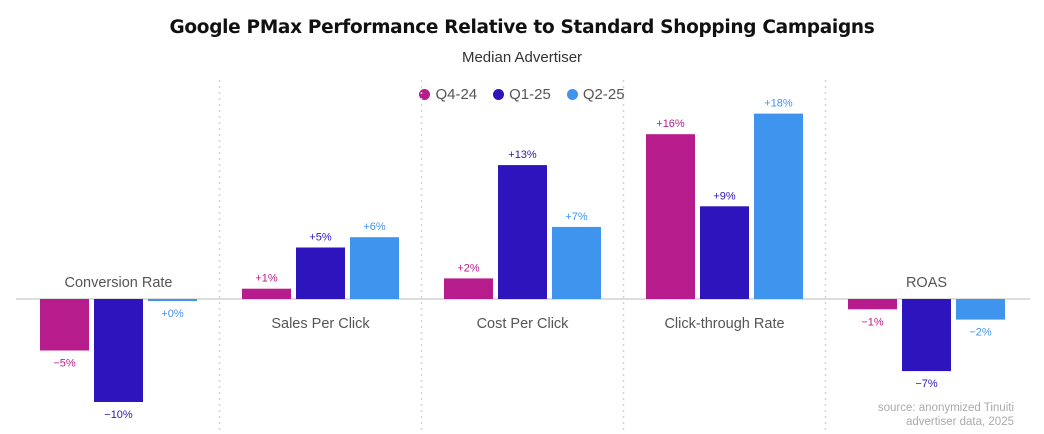 Image resolution: width=1044 pixels, height=434 pixels. What do you see at coordinates (778, 104) in the screenshot?
I see `data-label: +18%` at bounding box center [778, 104].